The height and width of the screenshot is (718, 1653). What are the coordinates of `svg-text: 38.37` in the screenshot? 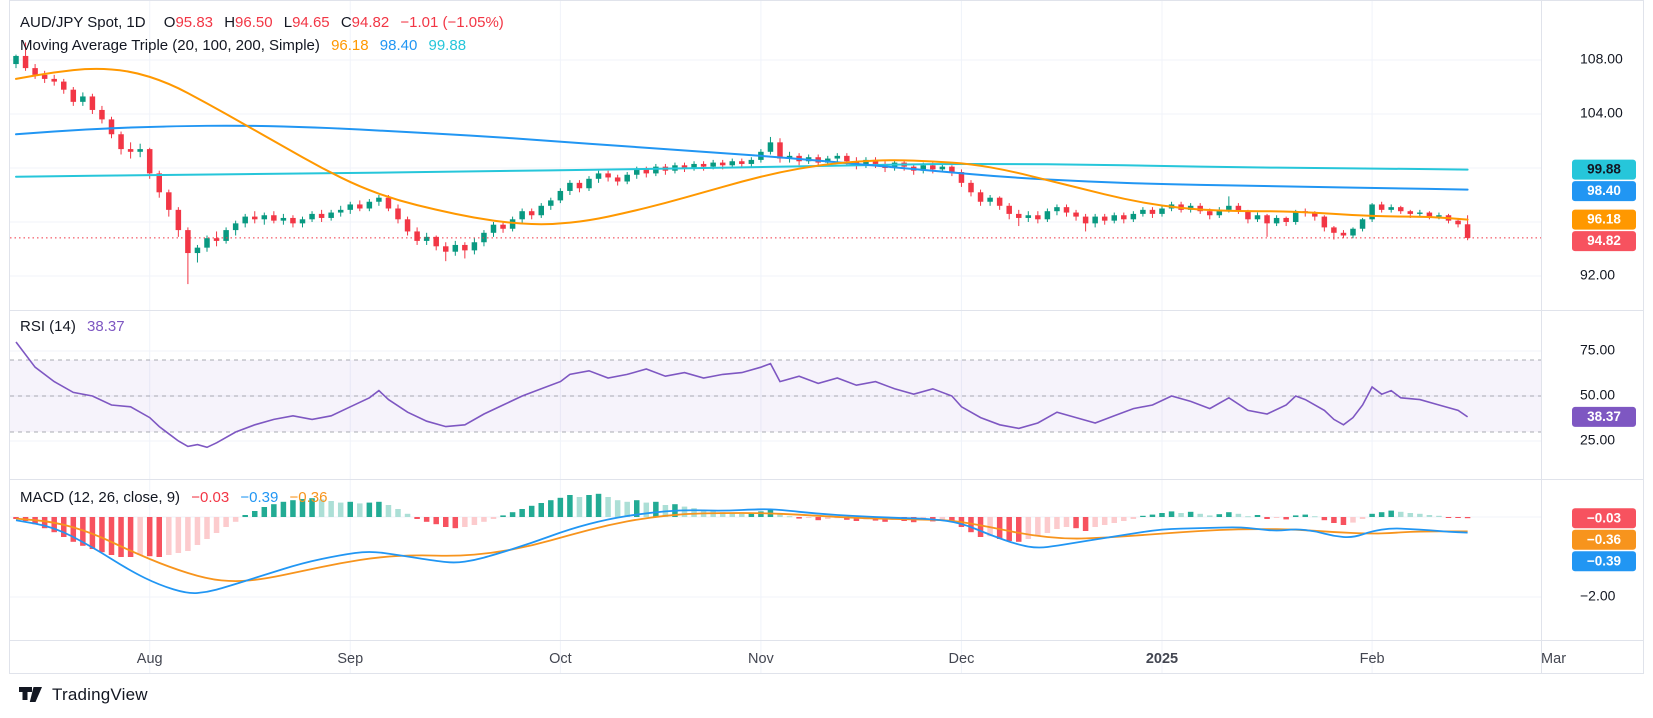 It's located at (1604, 416).